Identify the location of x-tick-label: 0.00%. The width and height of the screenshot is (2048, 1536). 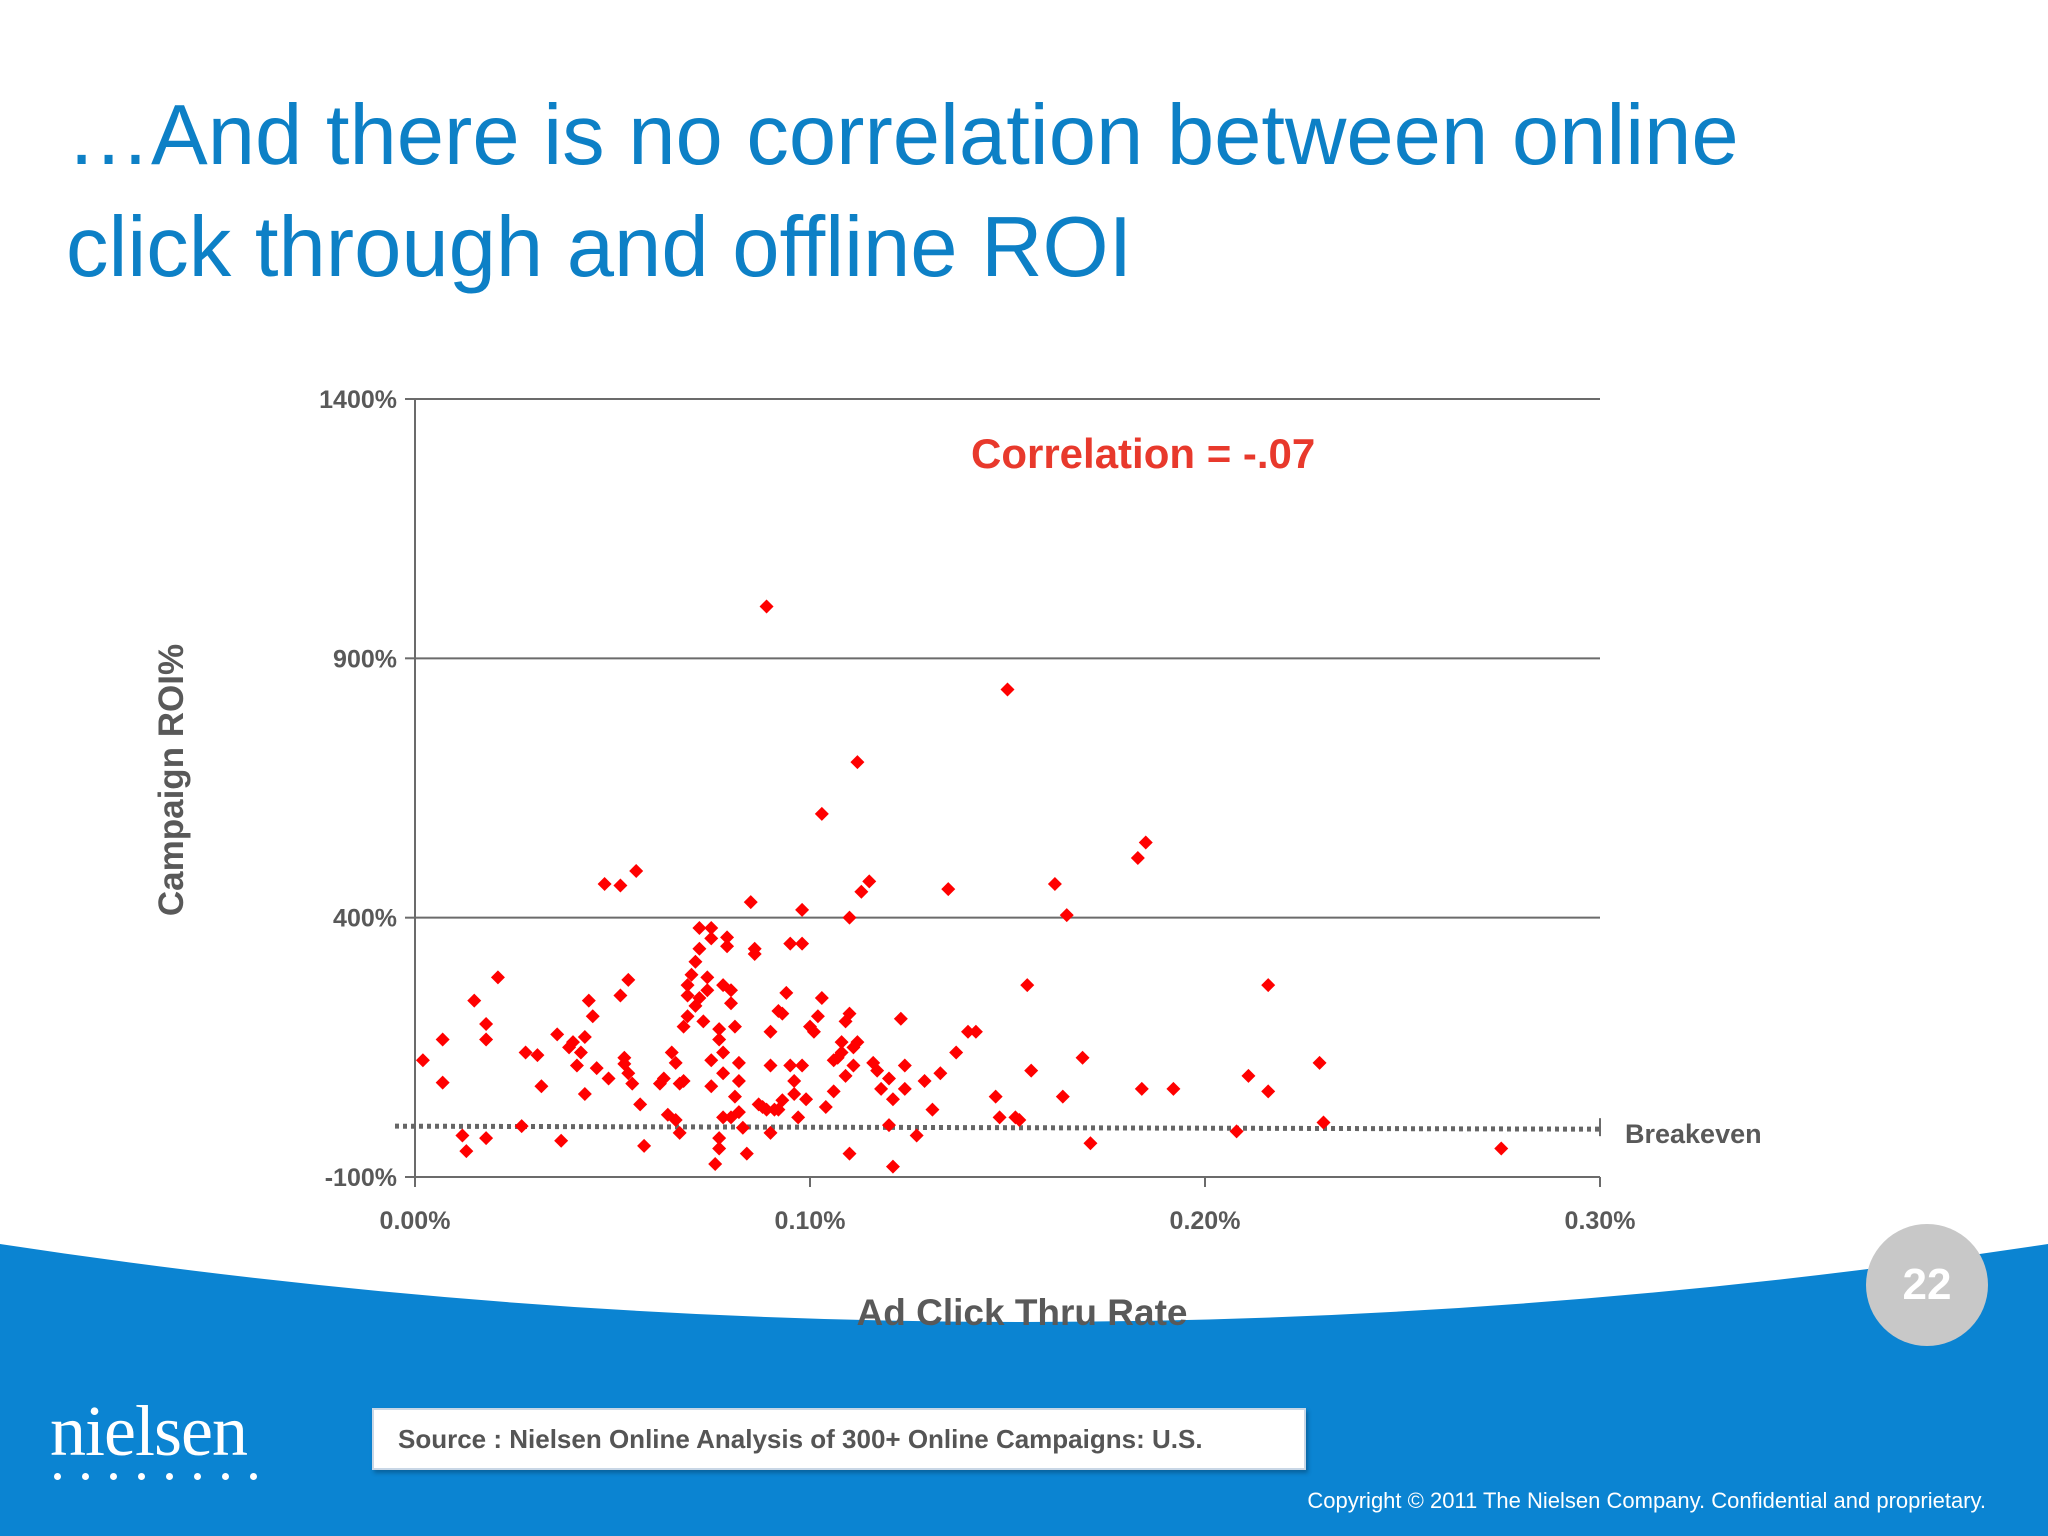
(415, 1221).